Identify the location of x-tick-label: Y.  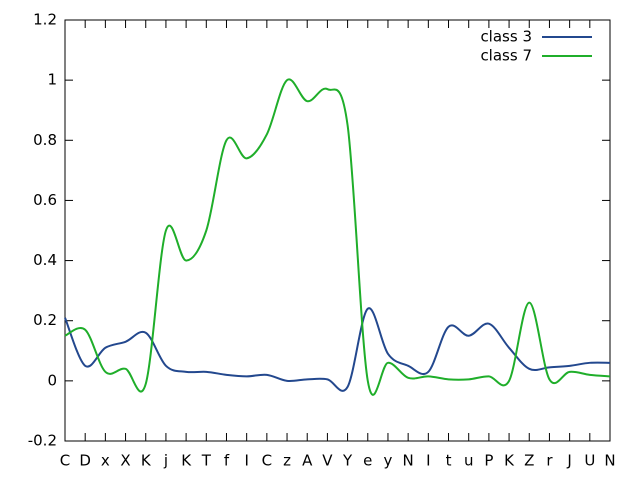
(347, 461).